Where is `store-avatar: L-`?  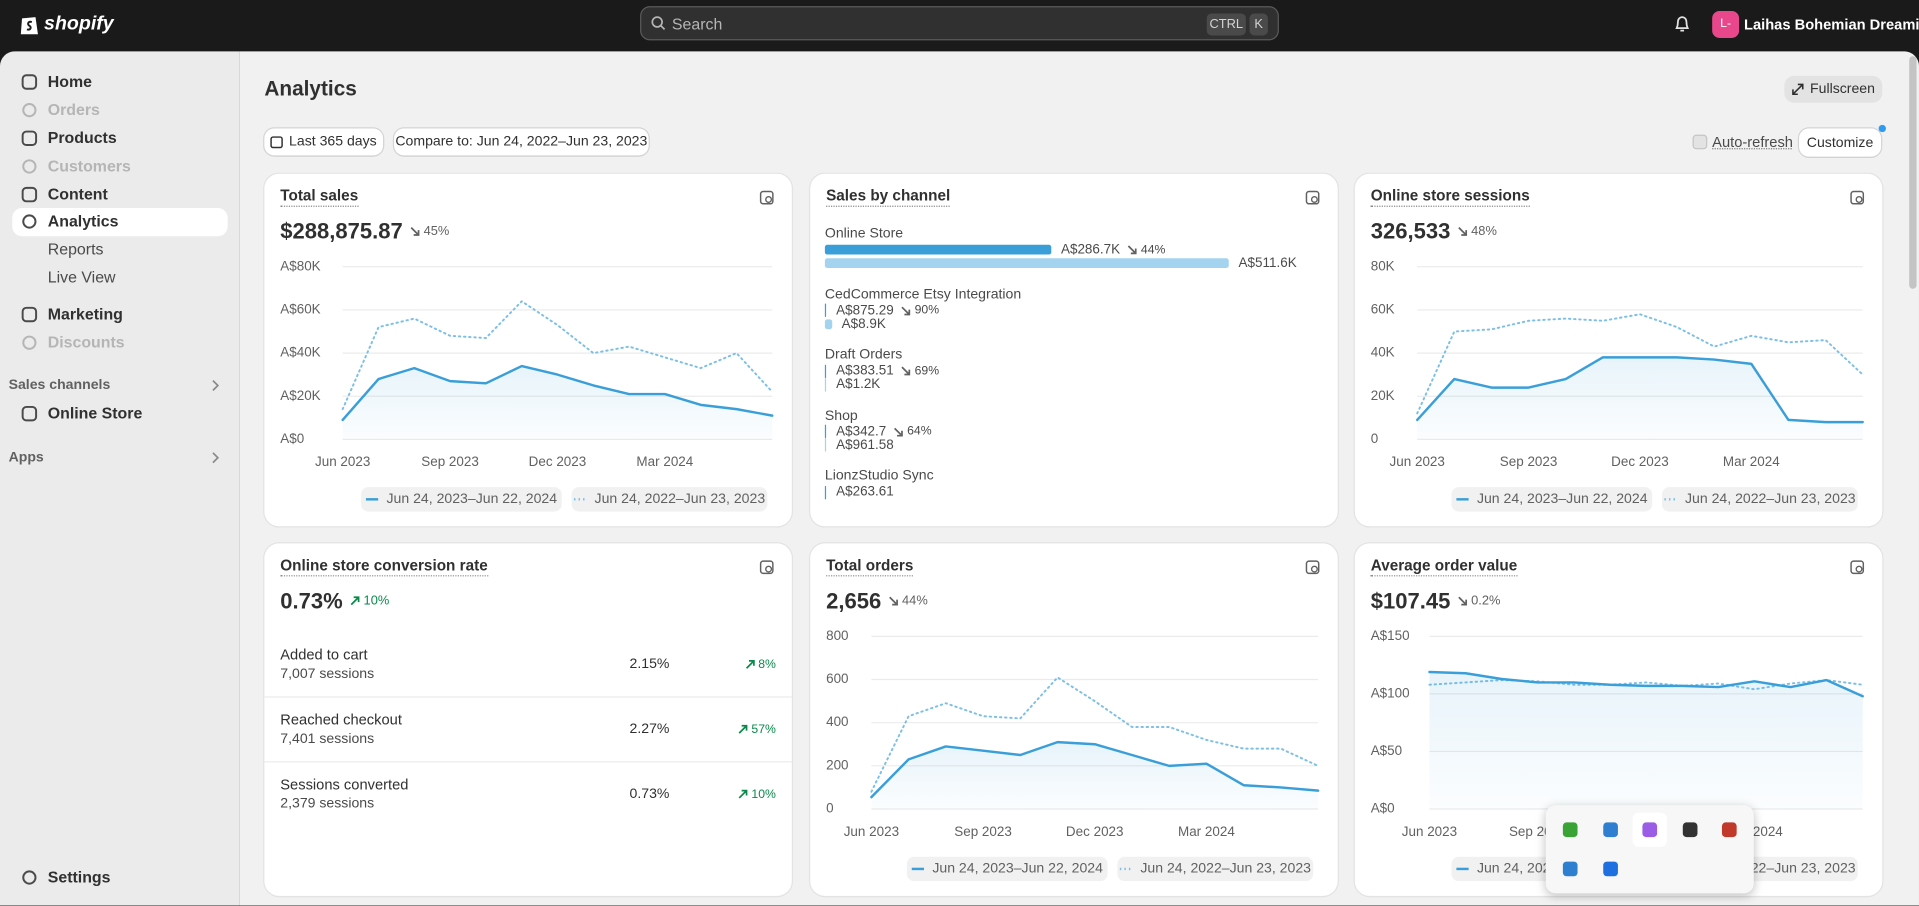
store-avatar: L- is located at coordinates (1726, 24).